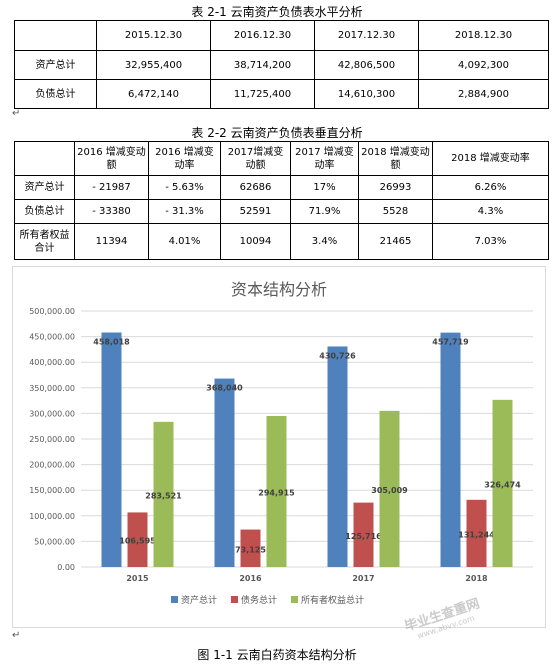 Image resolution: width=554 pixels, height=664 pixels. I want to click on data-label: 283,521, so click(163, 495).